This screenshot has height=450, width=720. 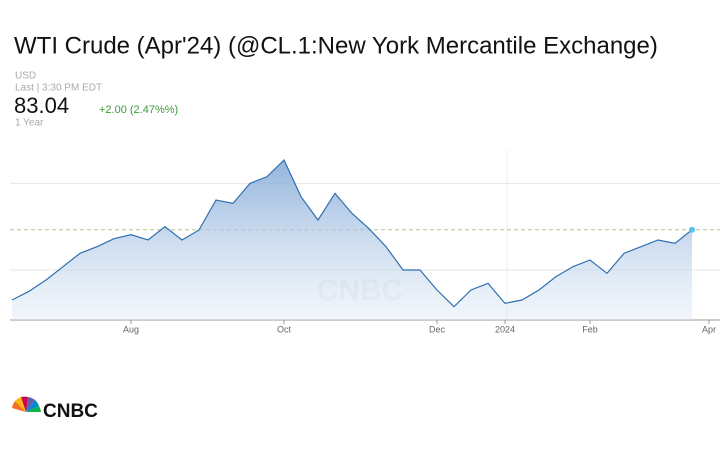 What do you see at coordinates (29, 123) in the screenshot?
I see `range: 1 Year` at bounding box center [29, 123].